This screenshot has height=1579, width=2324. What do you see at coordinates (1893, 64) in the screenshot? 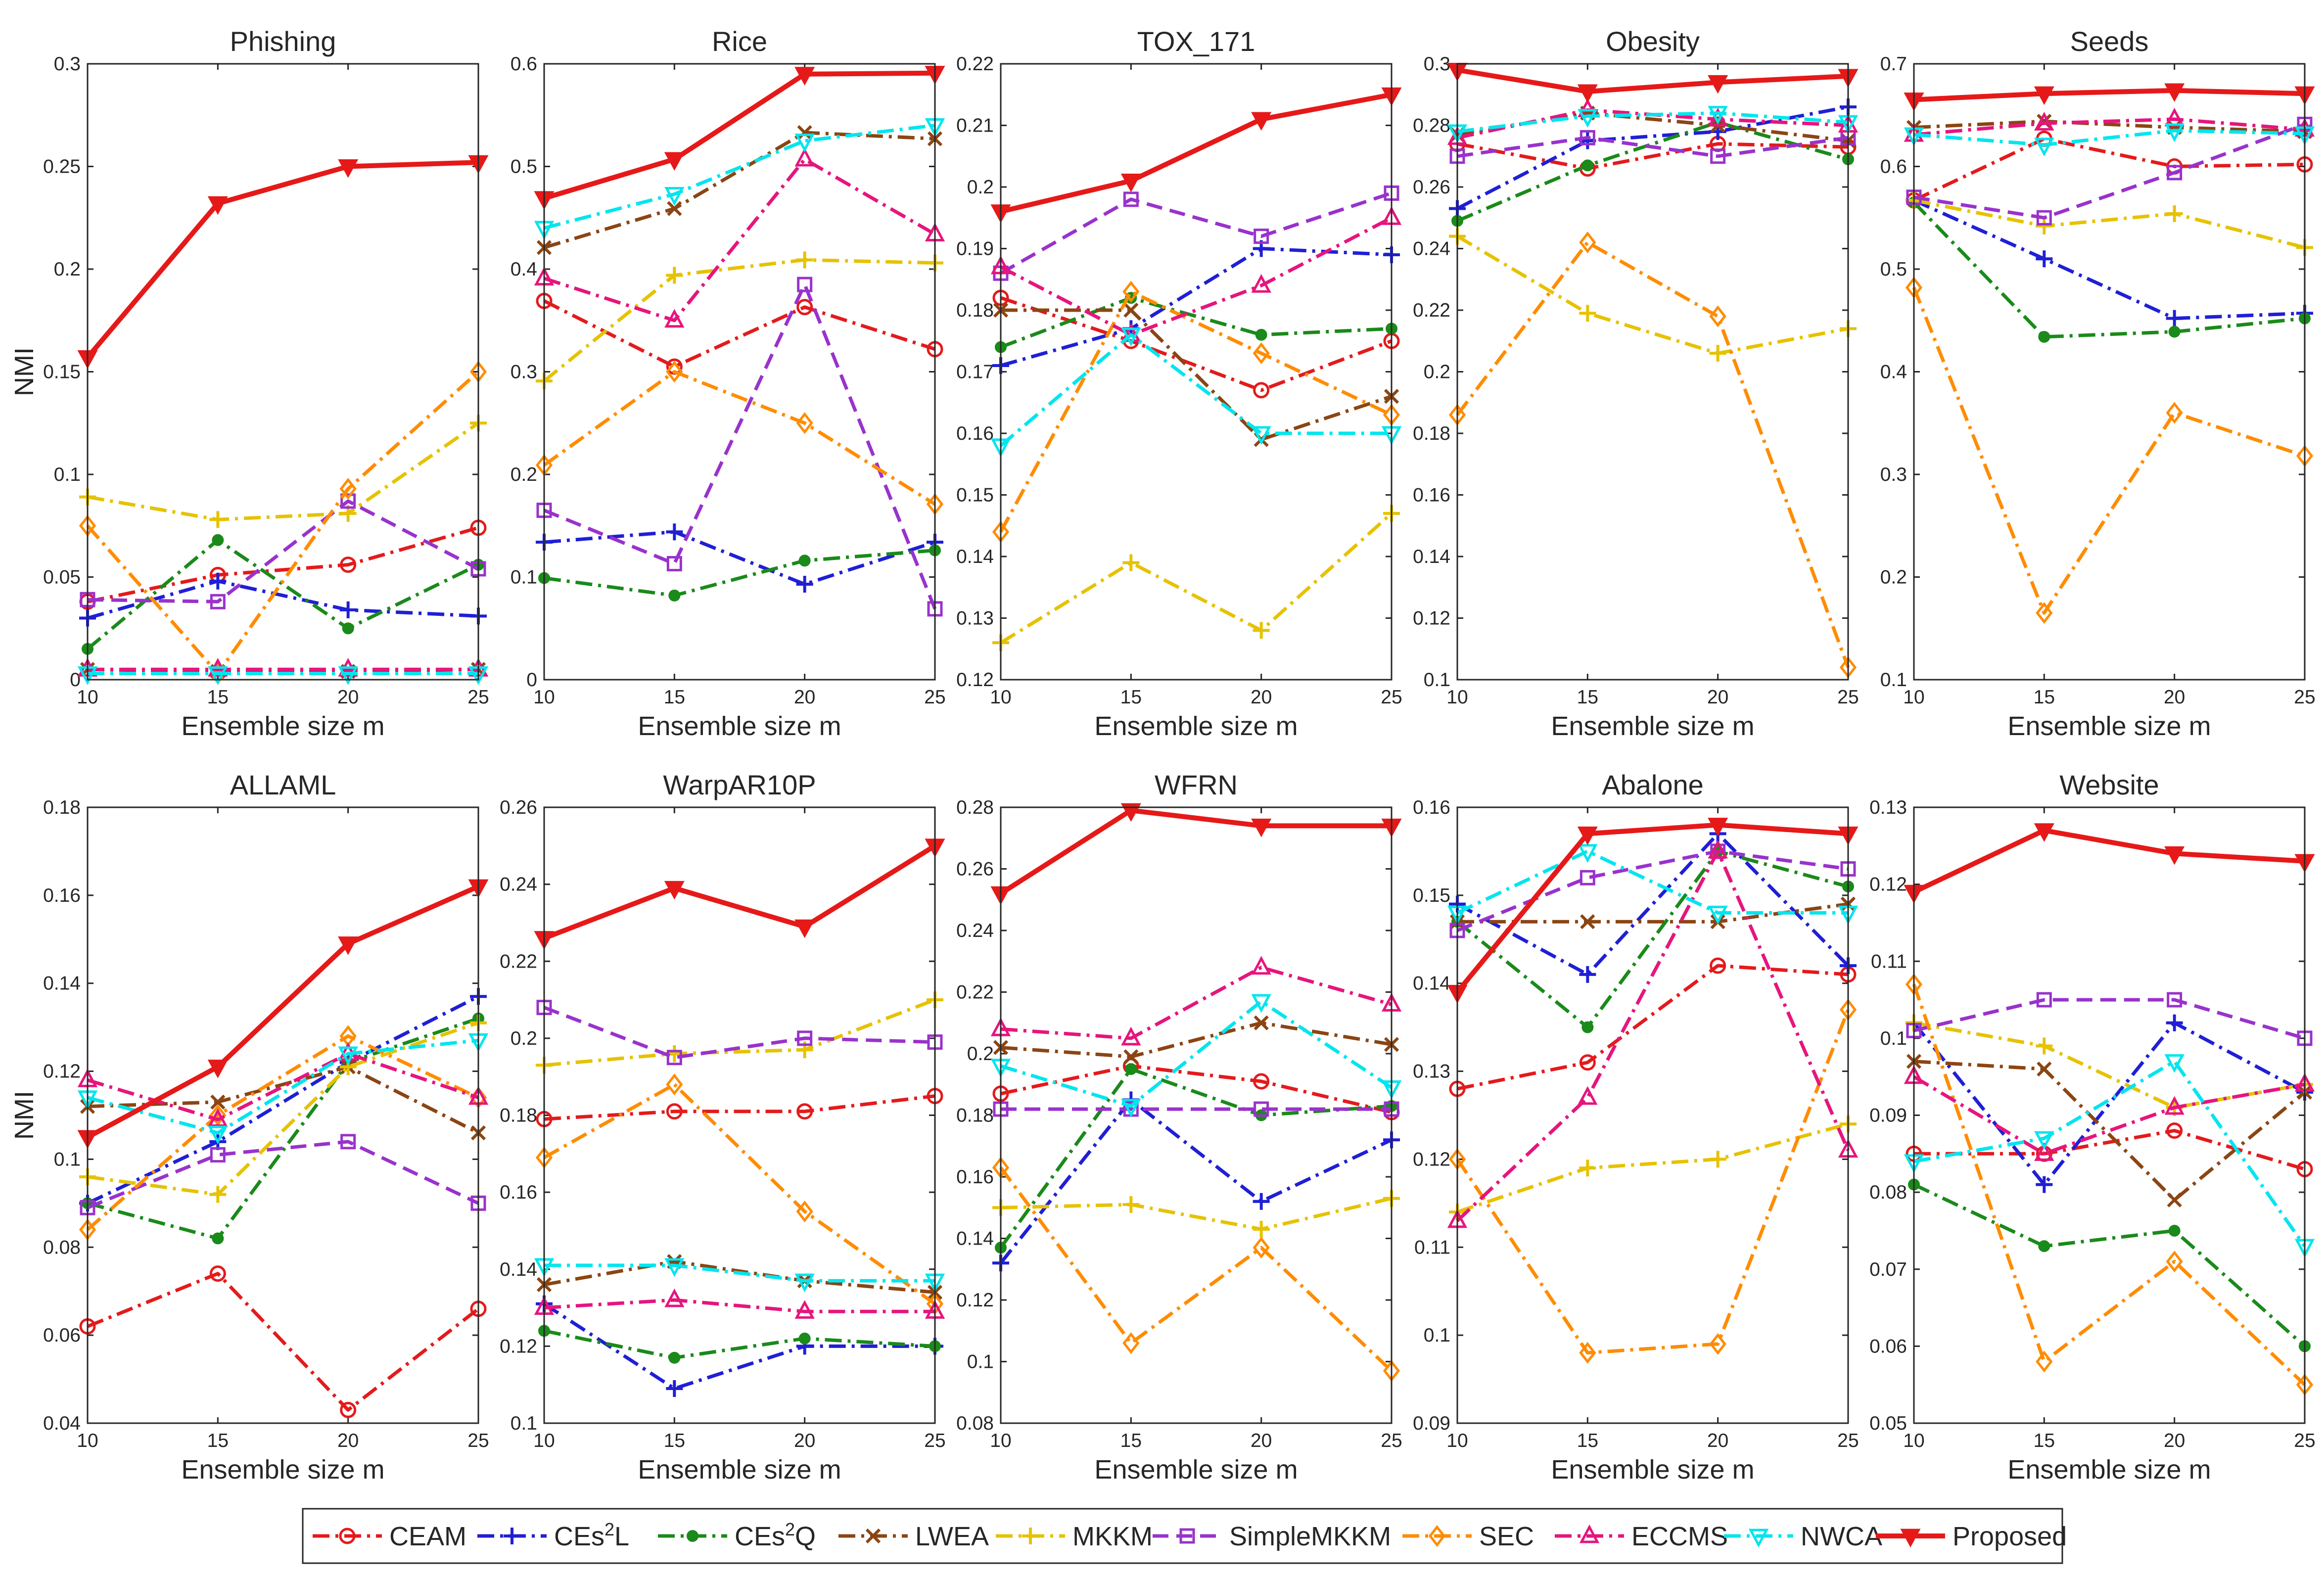
I see `y-tick-label: 0.7` at bounding box center [1893, 64].